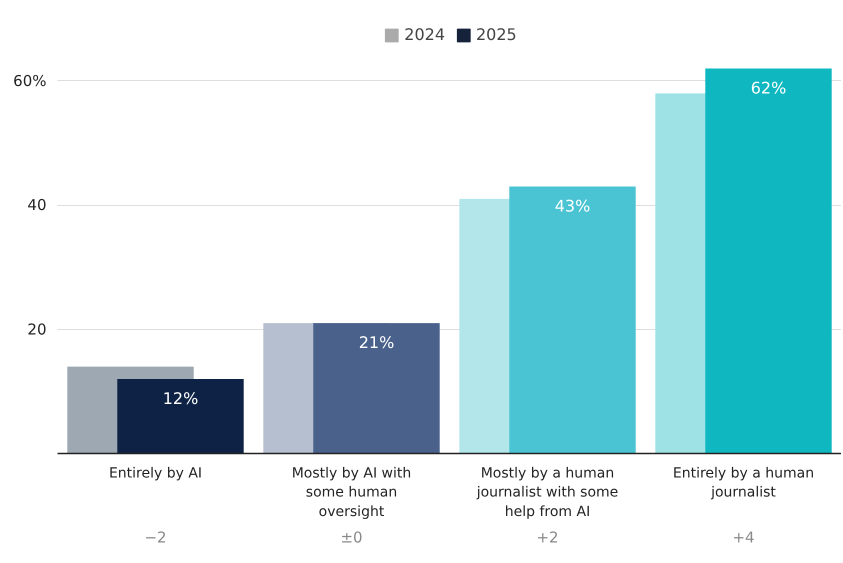 The width and height of the screenshot is (843, 563). I want to click on data-label: 21%, so click(376, 342).